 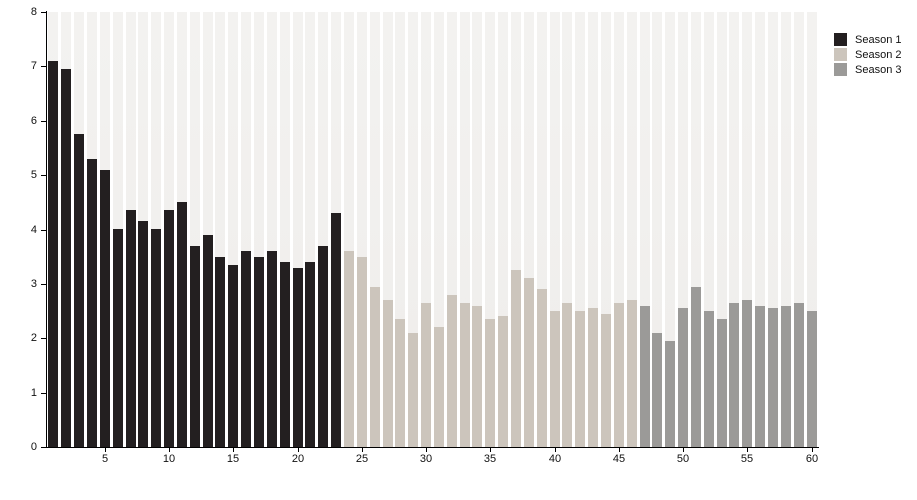 What do you see at coordinates (555, 459) in the screenshot?
I see `x-axis-tick-label: 40` at bounding box center [555, 459].